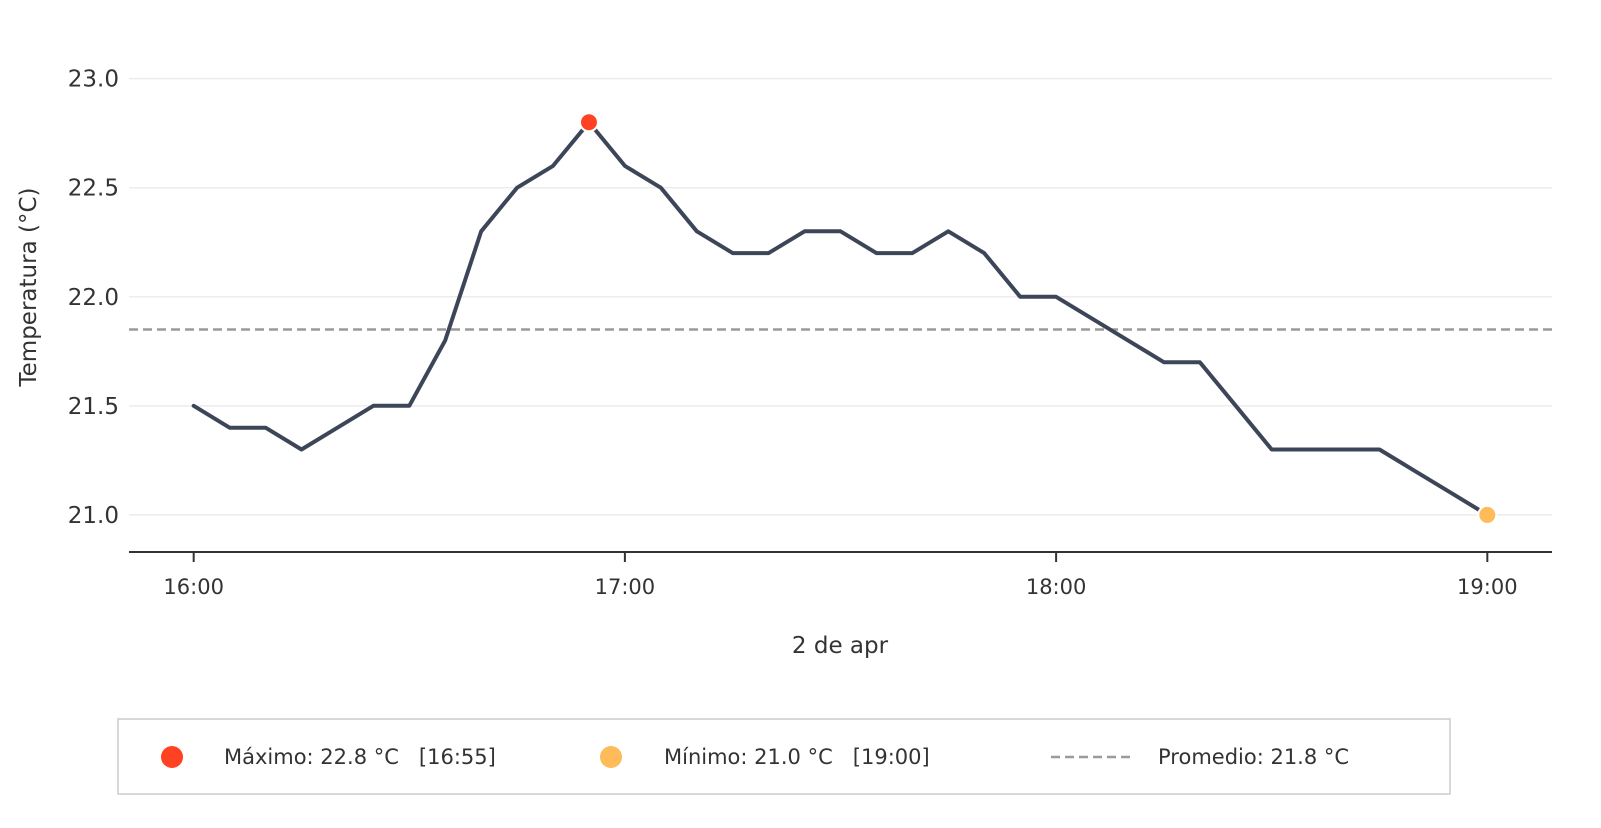 The width and height of the screenshot is (1601, 828). What do you see at coordinates (1253, 757) in the screenshot?
I see `legend-average-label: Promedio: 21.8 °C` at bounding box center [1253, 757].